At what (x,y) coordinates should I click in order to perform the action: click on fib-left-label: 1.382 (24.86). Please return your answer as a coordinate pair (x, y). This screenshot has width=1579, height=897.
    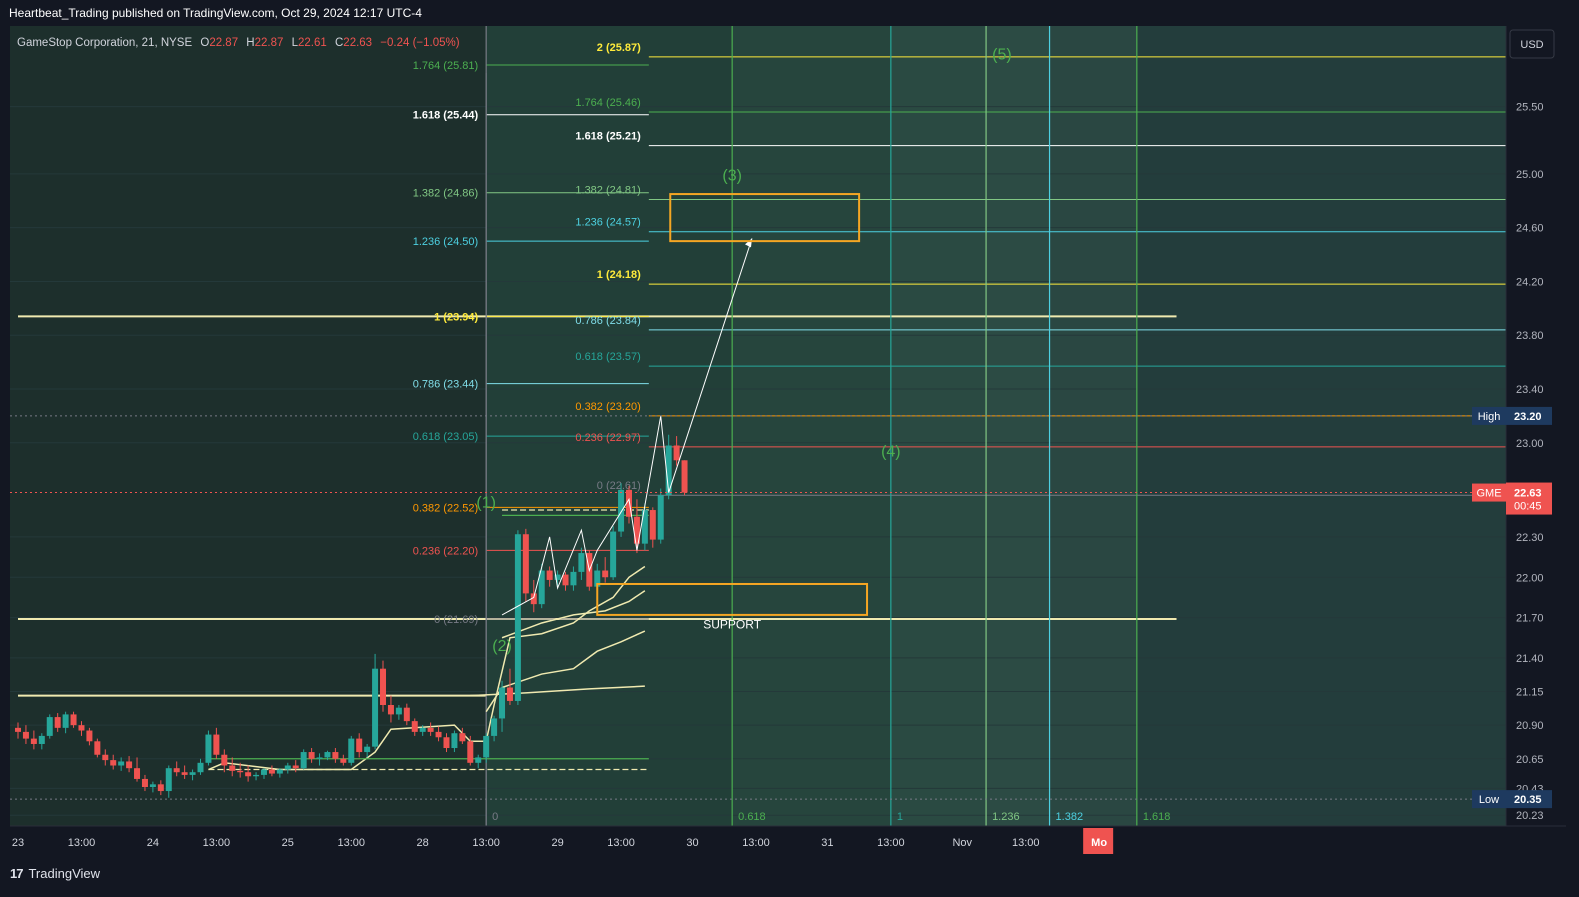
    Looking at the image, I should click on (445, 194).